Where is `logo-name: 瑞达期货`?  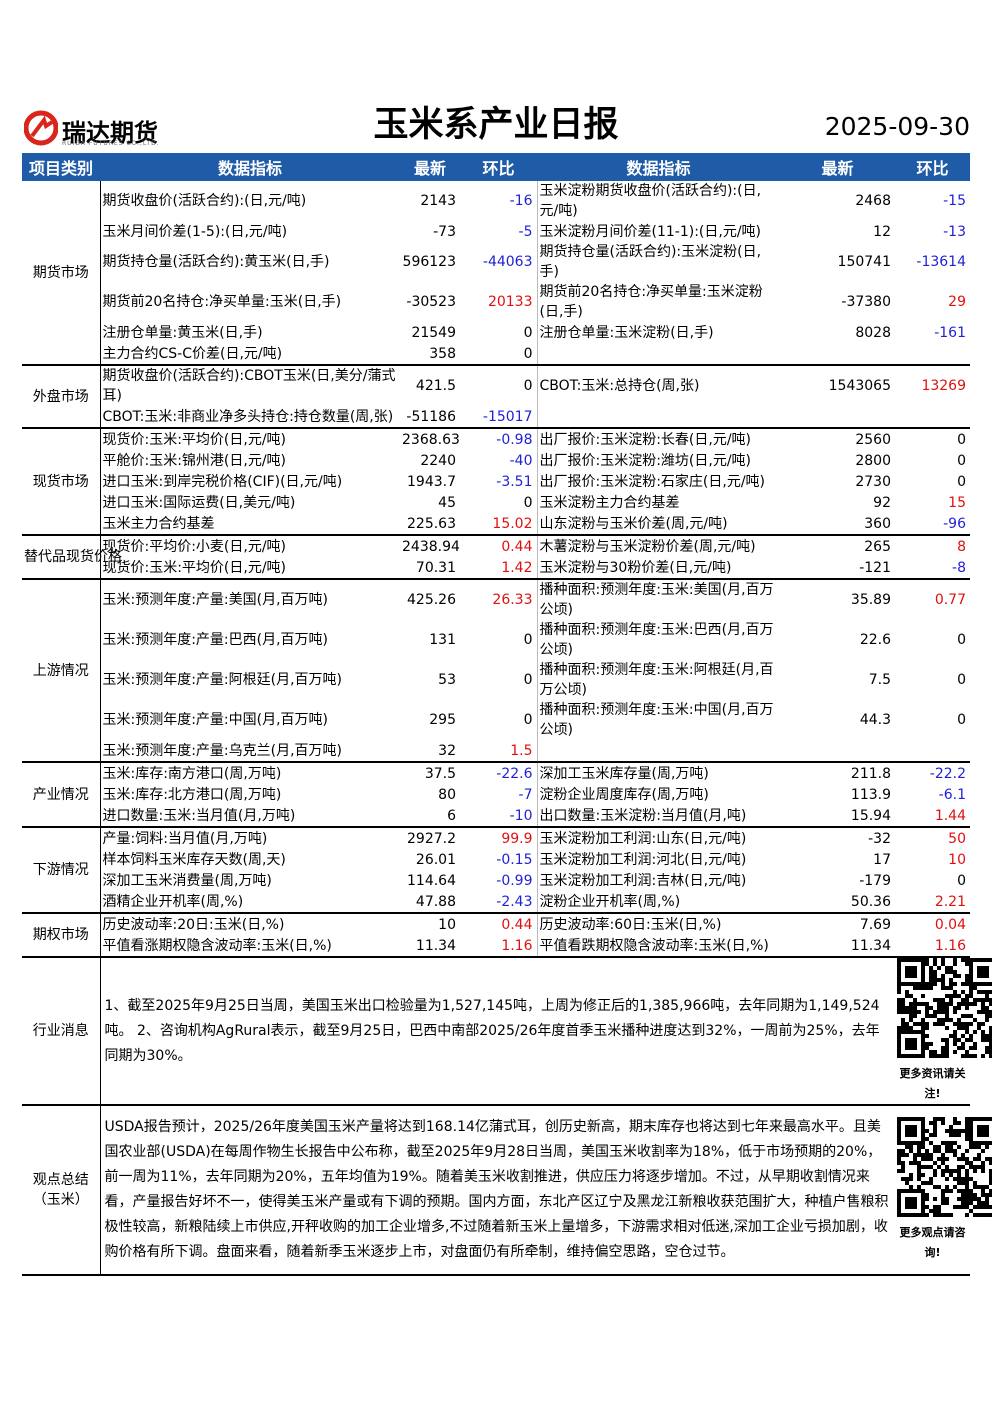 logo-name: 瑞达期货 is located at coordinates (110, 133).